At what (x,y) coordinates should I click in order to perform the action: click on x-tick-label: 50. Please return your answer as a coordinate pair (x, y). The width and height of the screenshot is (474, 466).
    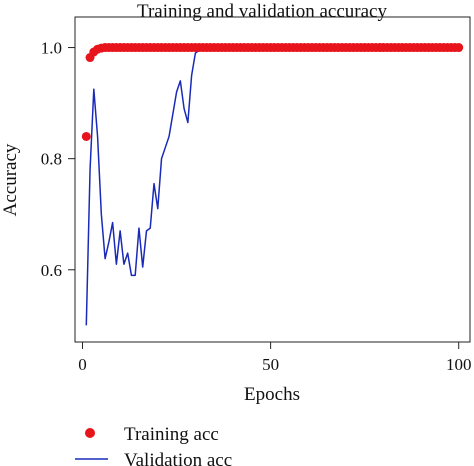
    Looking at the image, I should click on (270, 364).